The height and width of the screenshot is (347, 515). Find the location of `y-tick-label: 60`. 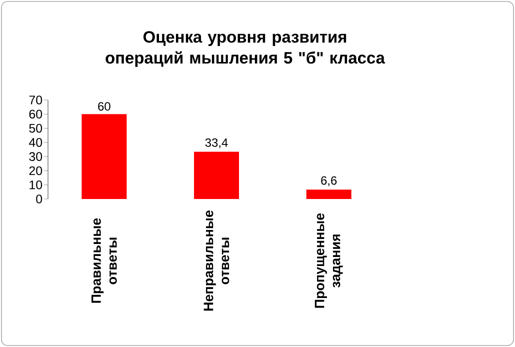

y-tick-label: 60 is located at coordinates (35, 114).